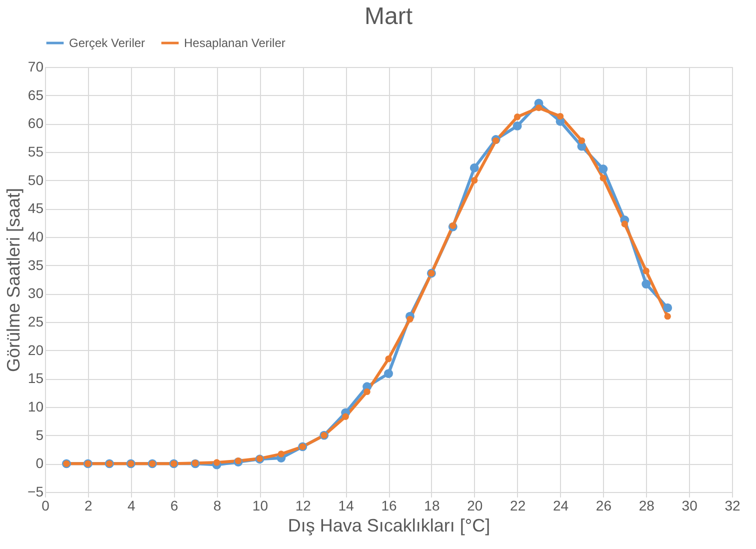  What do you see at coordinates (732, 506) in the screenshot?
I see `x-tick-label: 32` at bounding box center [732, 506].